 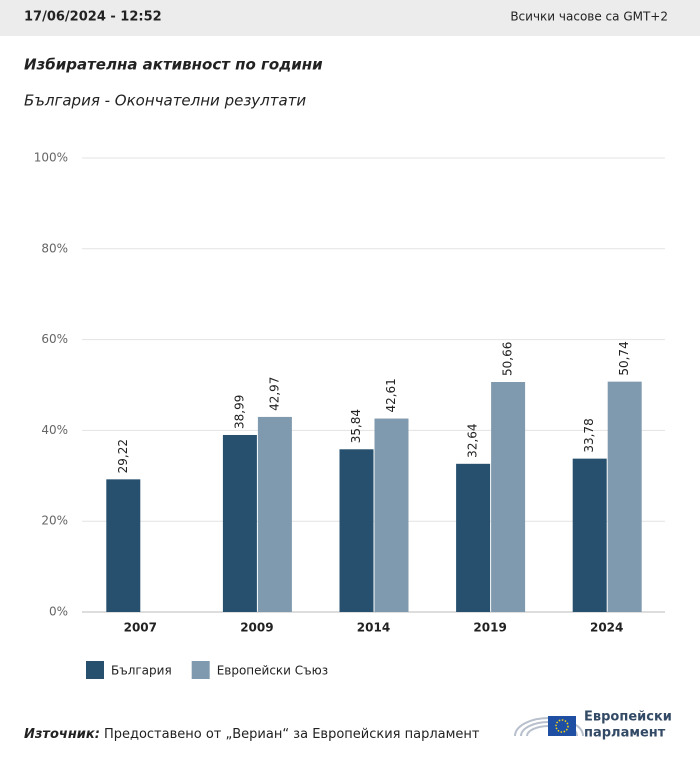 What do you see at coordinates (58, 612) in the screenshot?
I see `y-tick-label: 0%` at bounding box center [58, 612].